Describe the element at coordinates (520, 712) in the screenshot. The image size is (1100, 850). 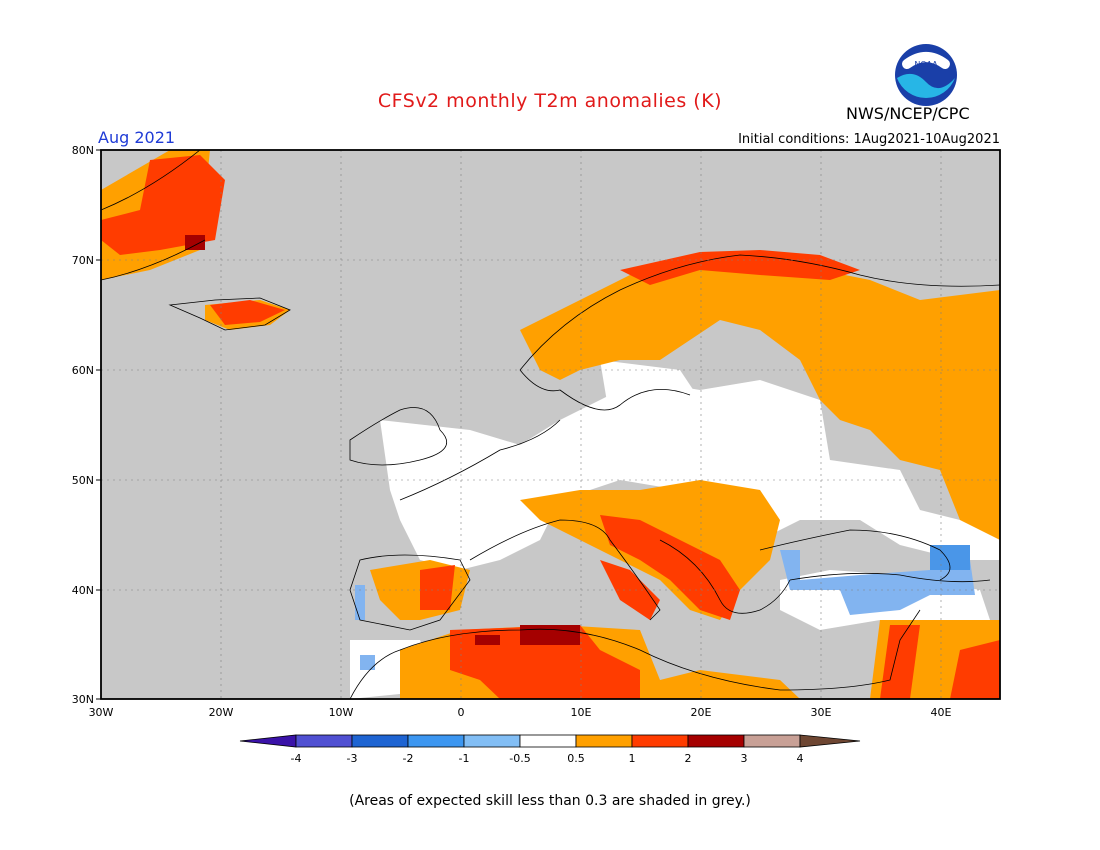
I see `lon-axis: 30W 20W 10W 0 10E 20E 30E 40E` at that location.